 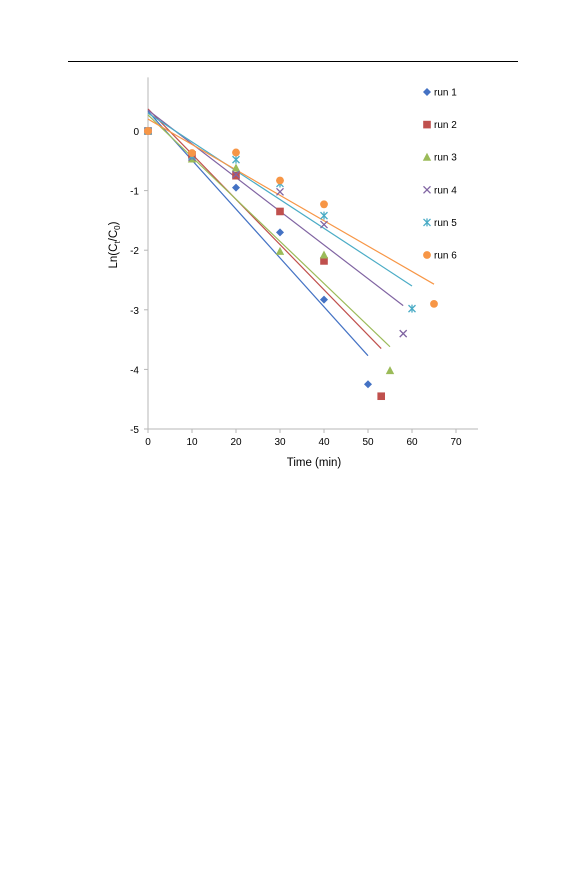 What do you see at coordinates (314, 463) in the screenshot?
I see `x-axis-title: Time (min)` at bounding box center [314, 463].